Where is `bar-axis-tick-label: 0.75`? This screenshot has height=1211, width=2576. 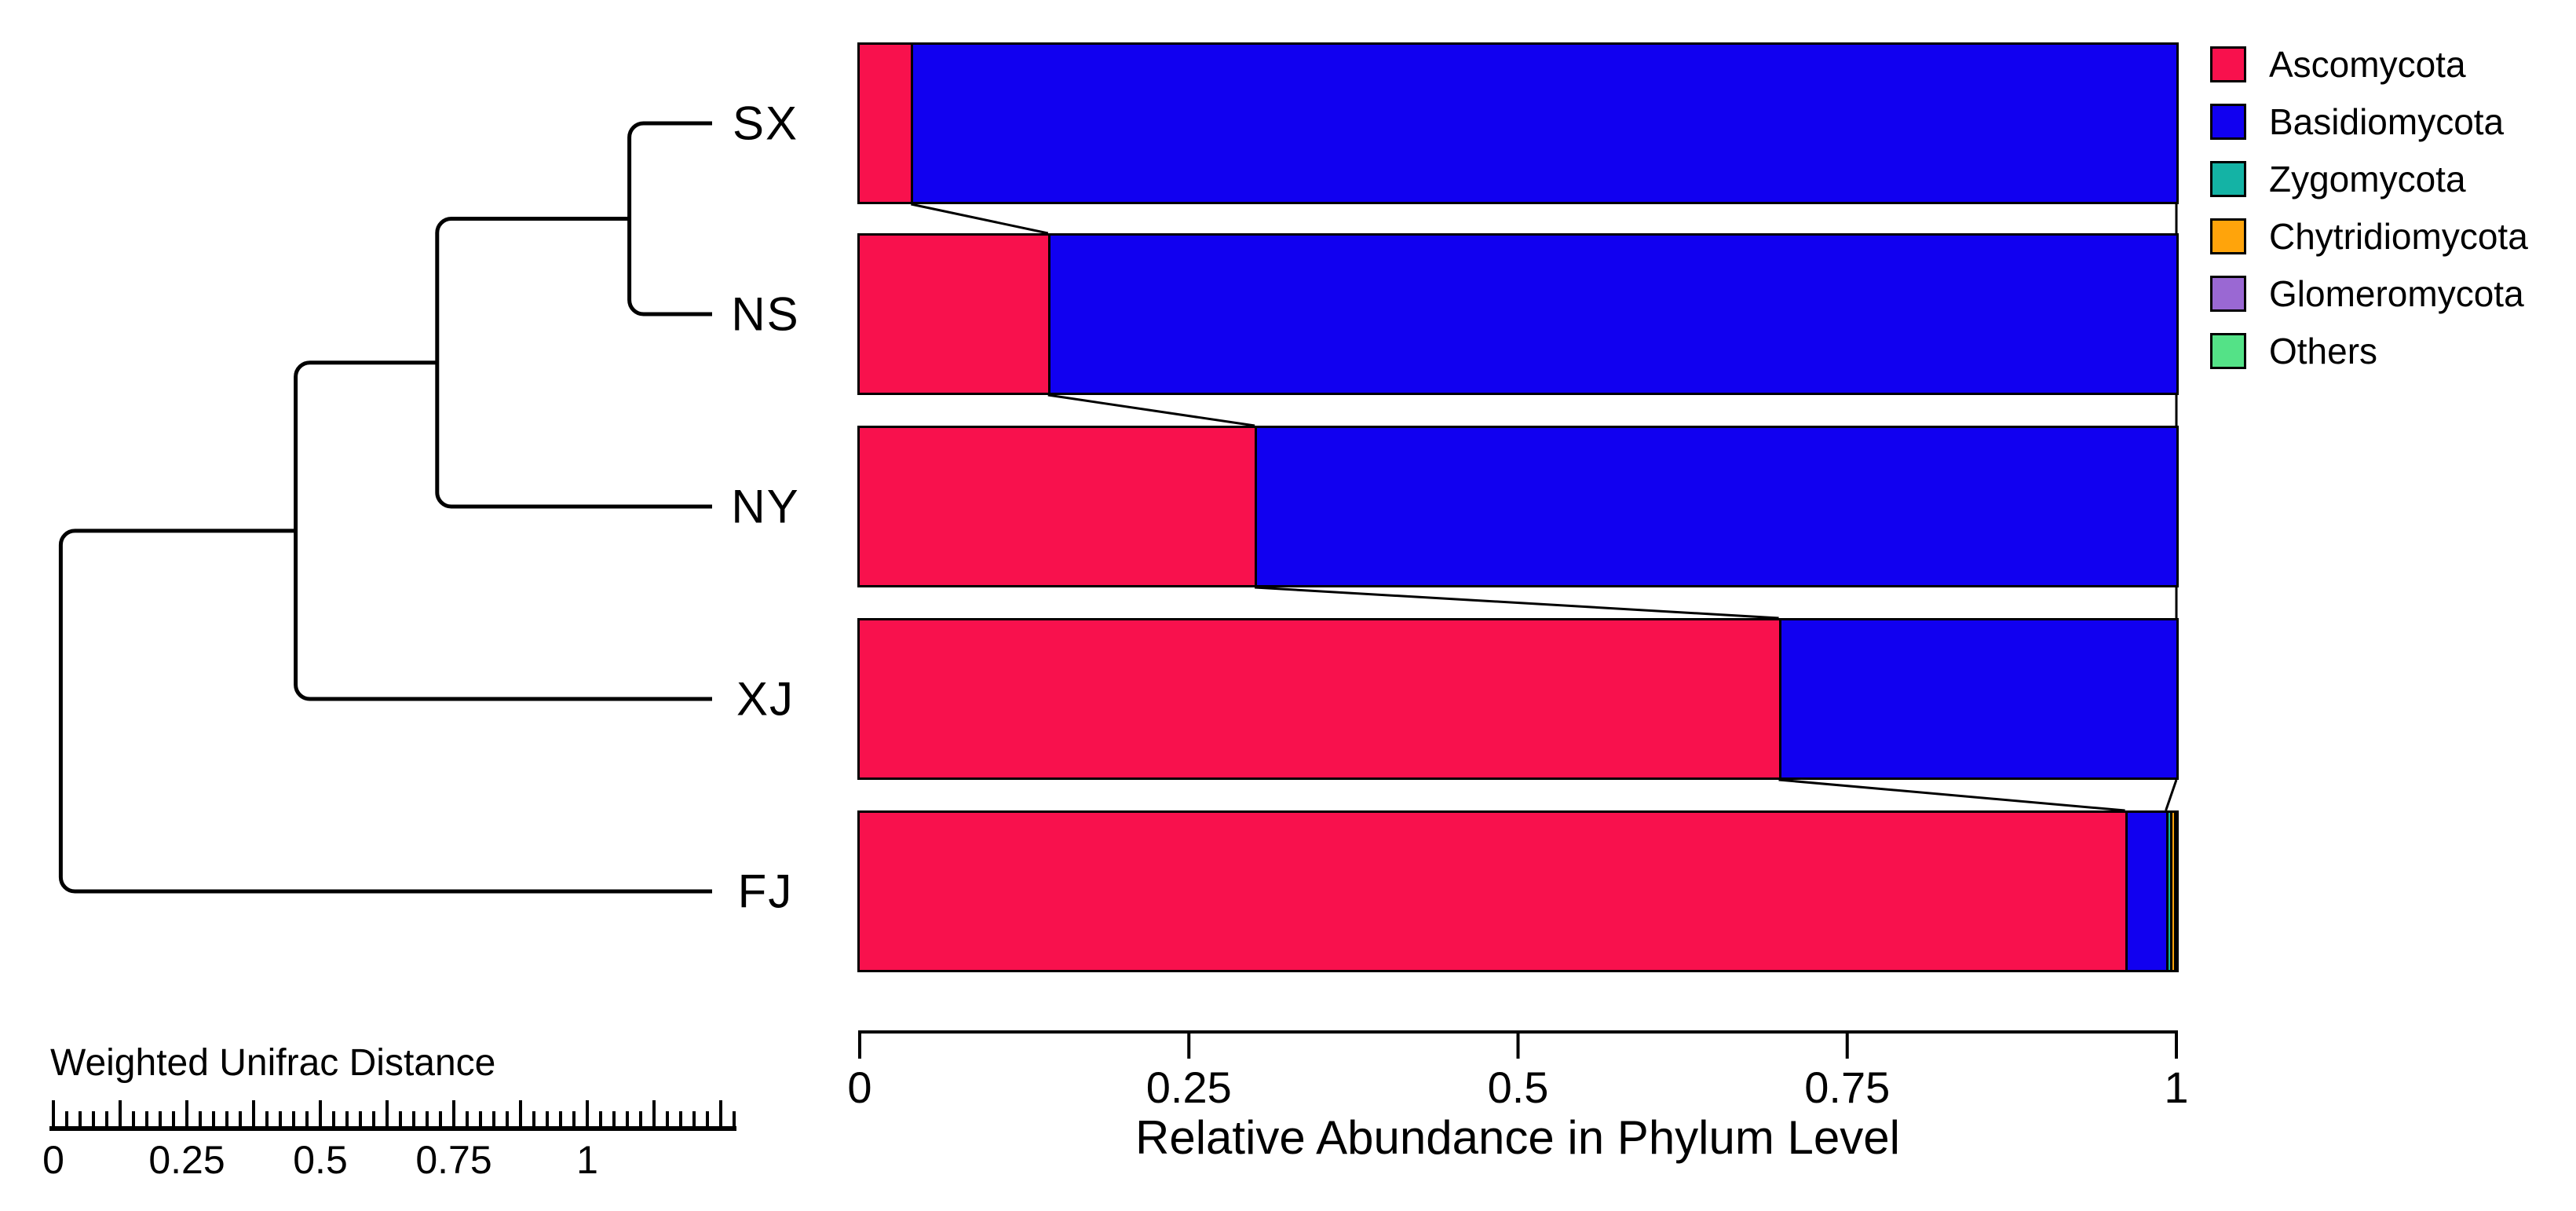 bar-axis-tick-label: 0.75 is located at coordinates (1848, 1088).